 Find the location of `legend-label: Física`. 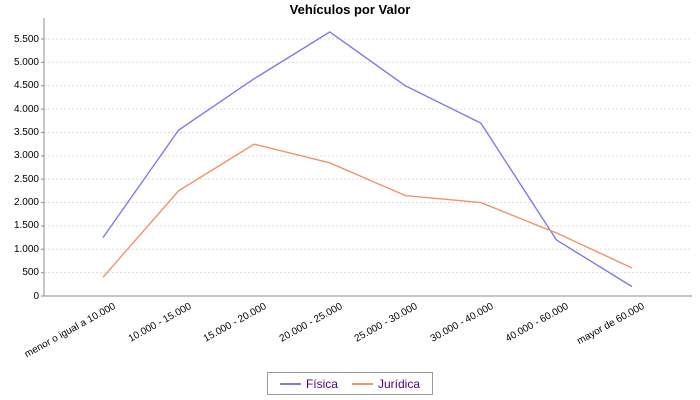

legend-label: Física is located at coordinates (321, 383).